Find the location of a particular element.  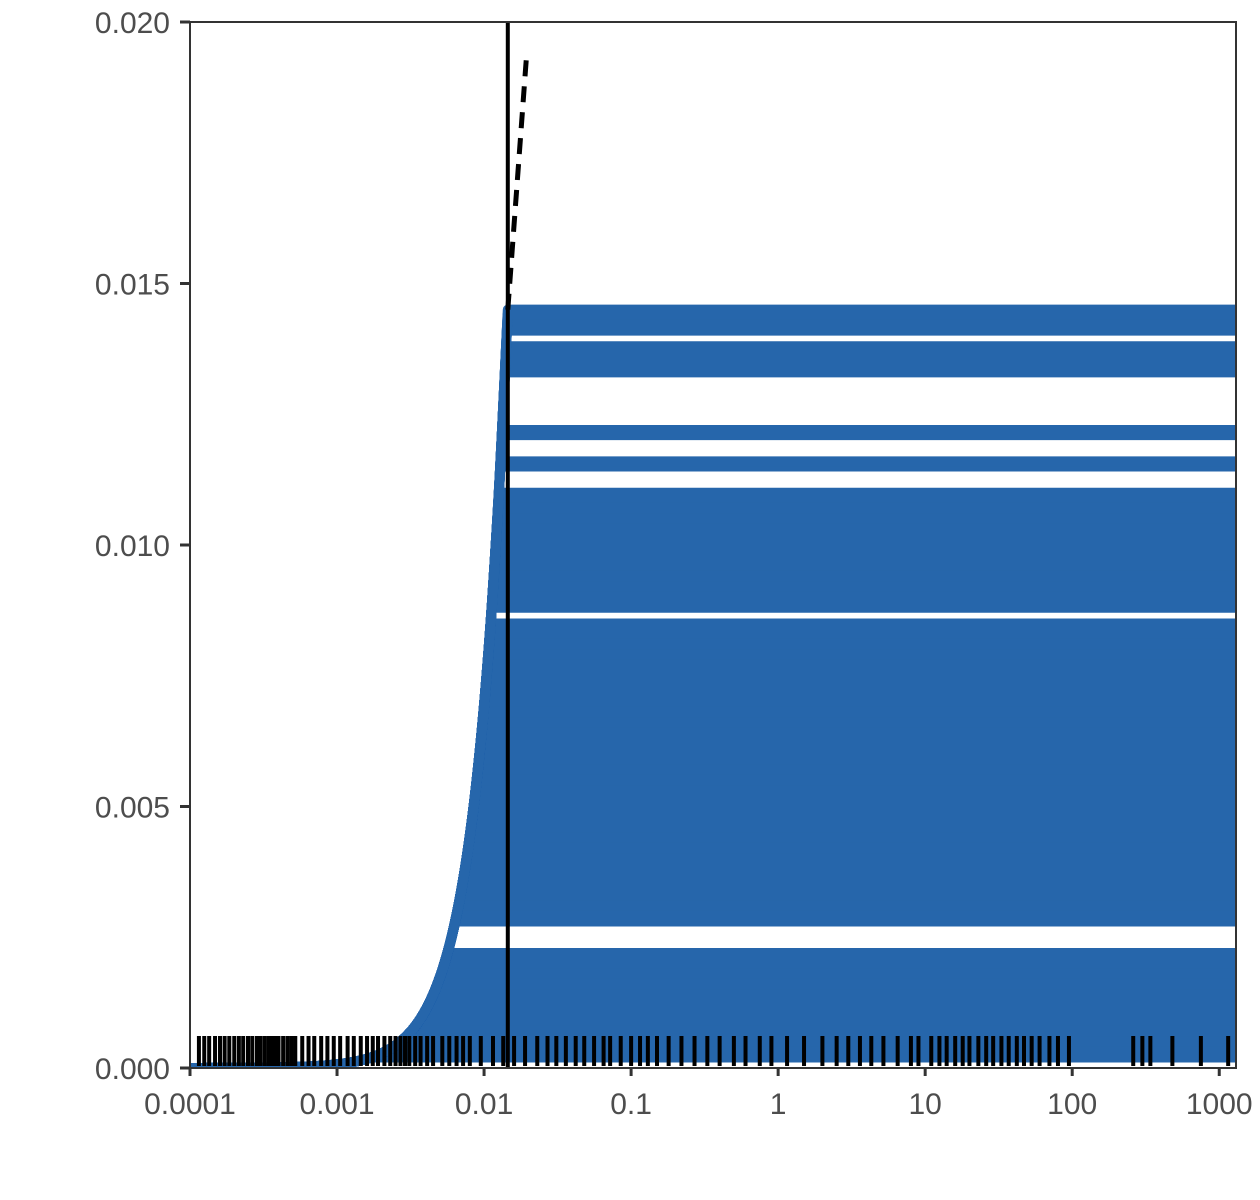

y-axis: 0.000 0.005 0.010 0.015 0.020 is located at coordinates (142, 546).